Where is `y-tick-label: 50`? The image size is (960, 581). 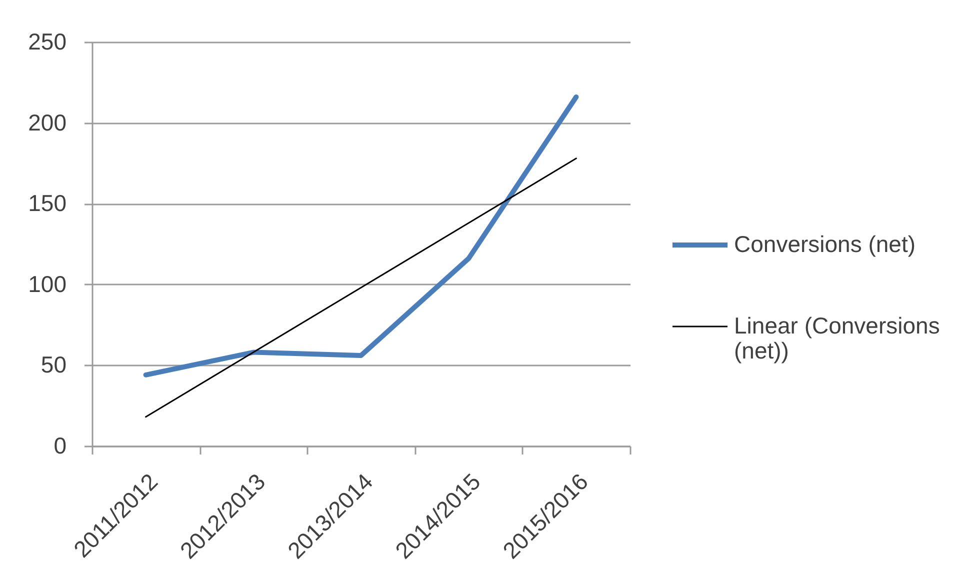
y-tick-label: 50 is located at coordinates (53, 365).